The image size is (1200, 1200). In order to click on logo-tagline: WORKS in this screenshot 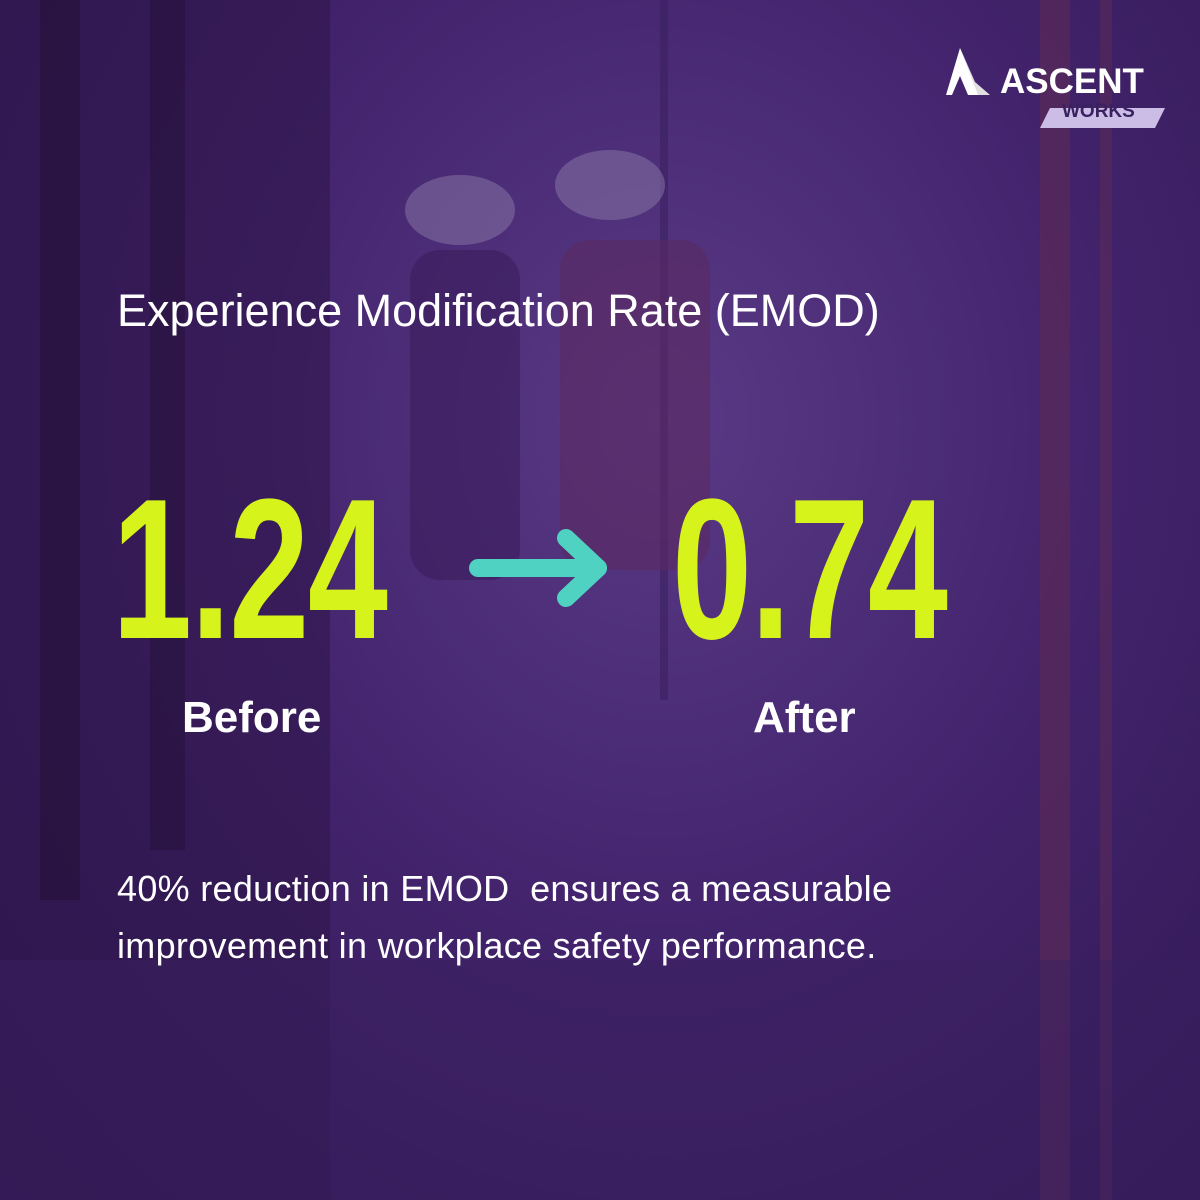, I will do `click(1098, 111)`.